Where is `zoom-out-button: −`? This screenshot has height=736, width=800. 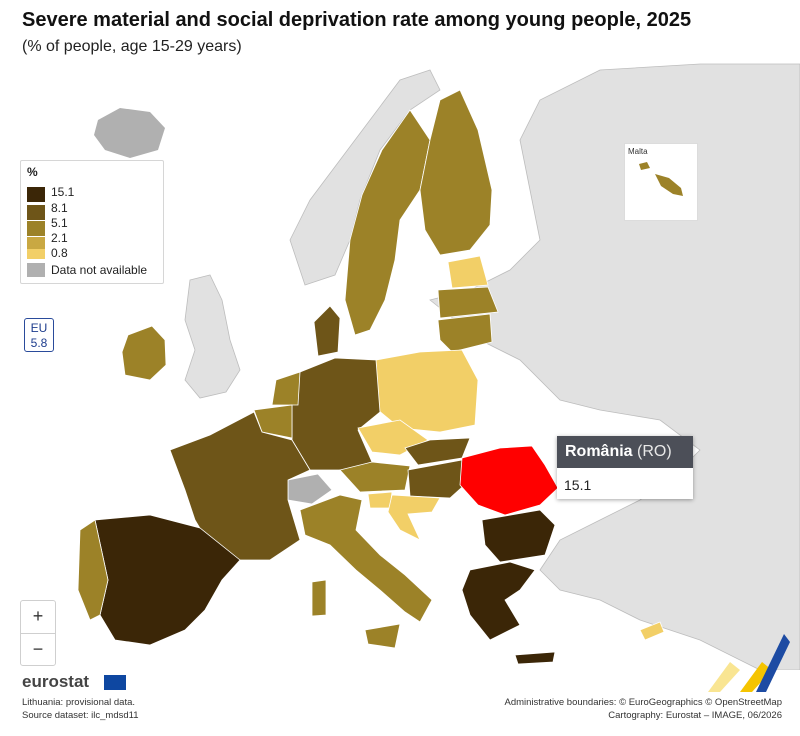 zoom-out-button: − is located at coordinates (38, 649).